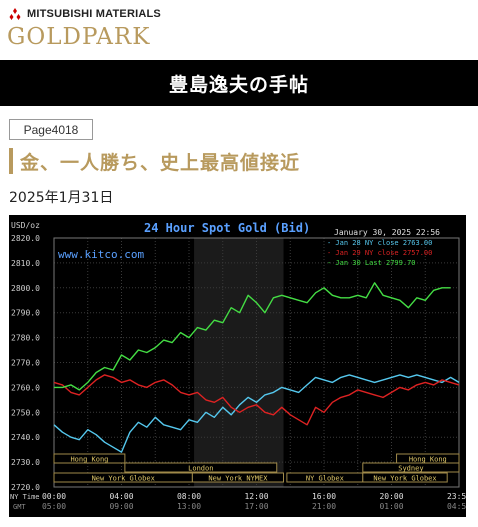 The height and width of the screenshot is (527, 478). What do you see at coordinates (324, 496) in the screenshot?
I see `x-tick-label: 16:00` at bounding box center [324, 496].